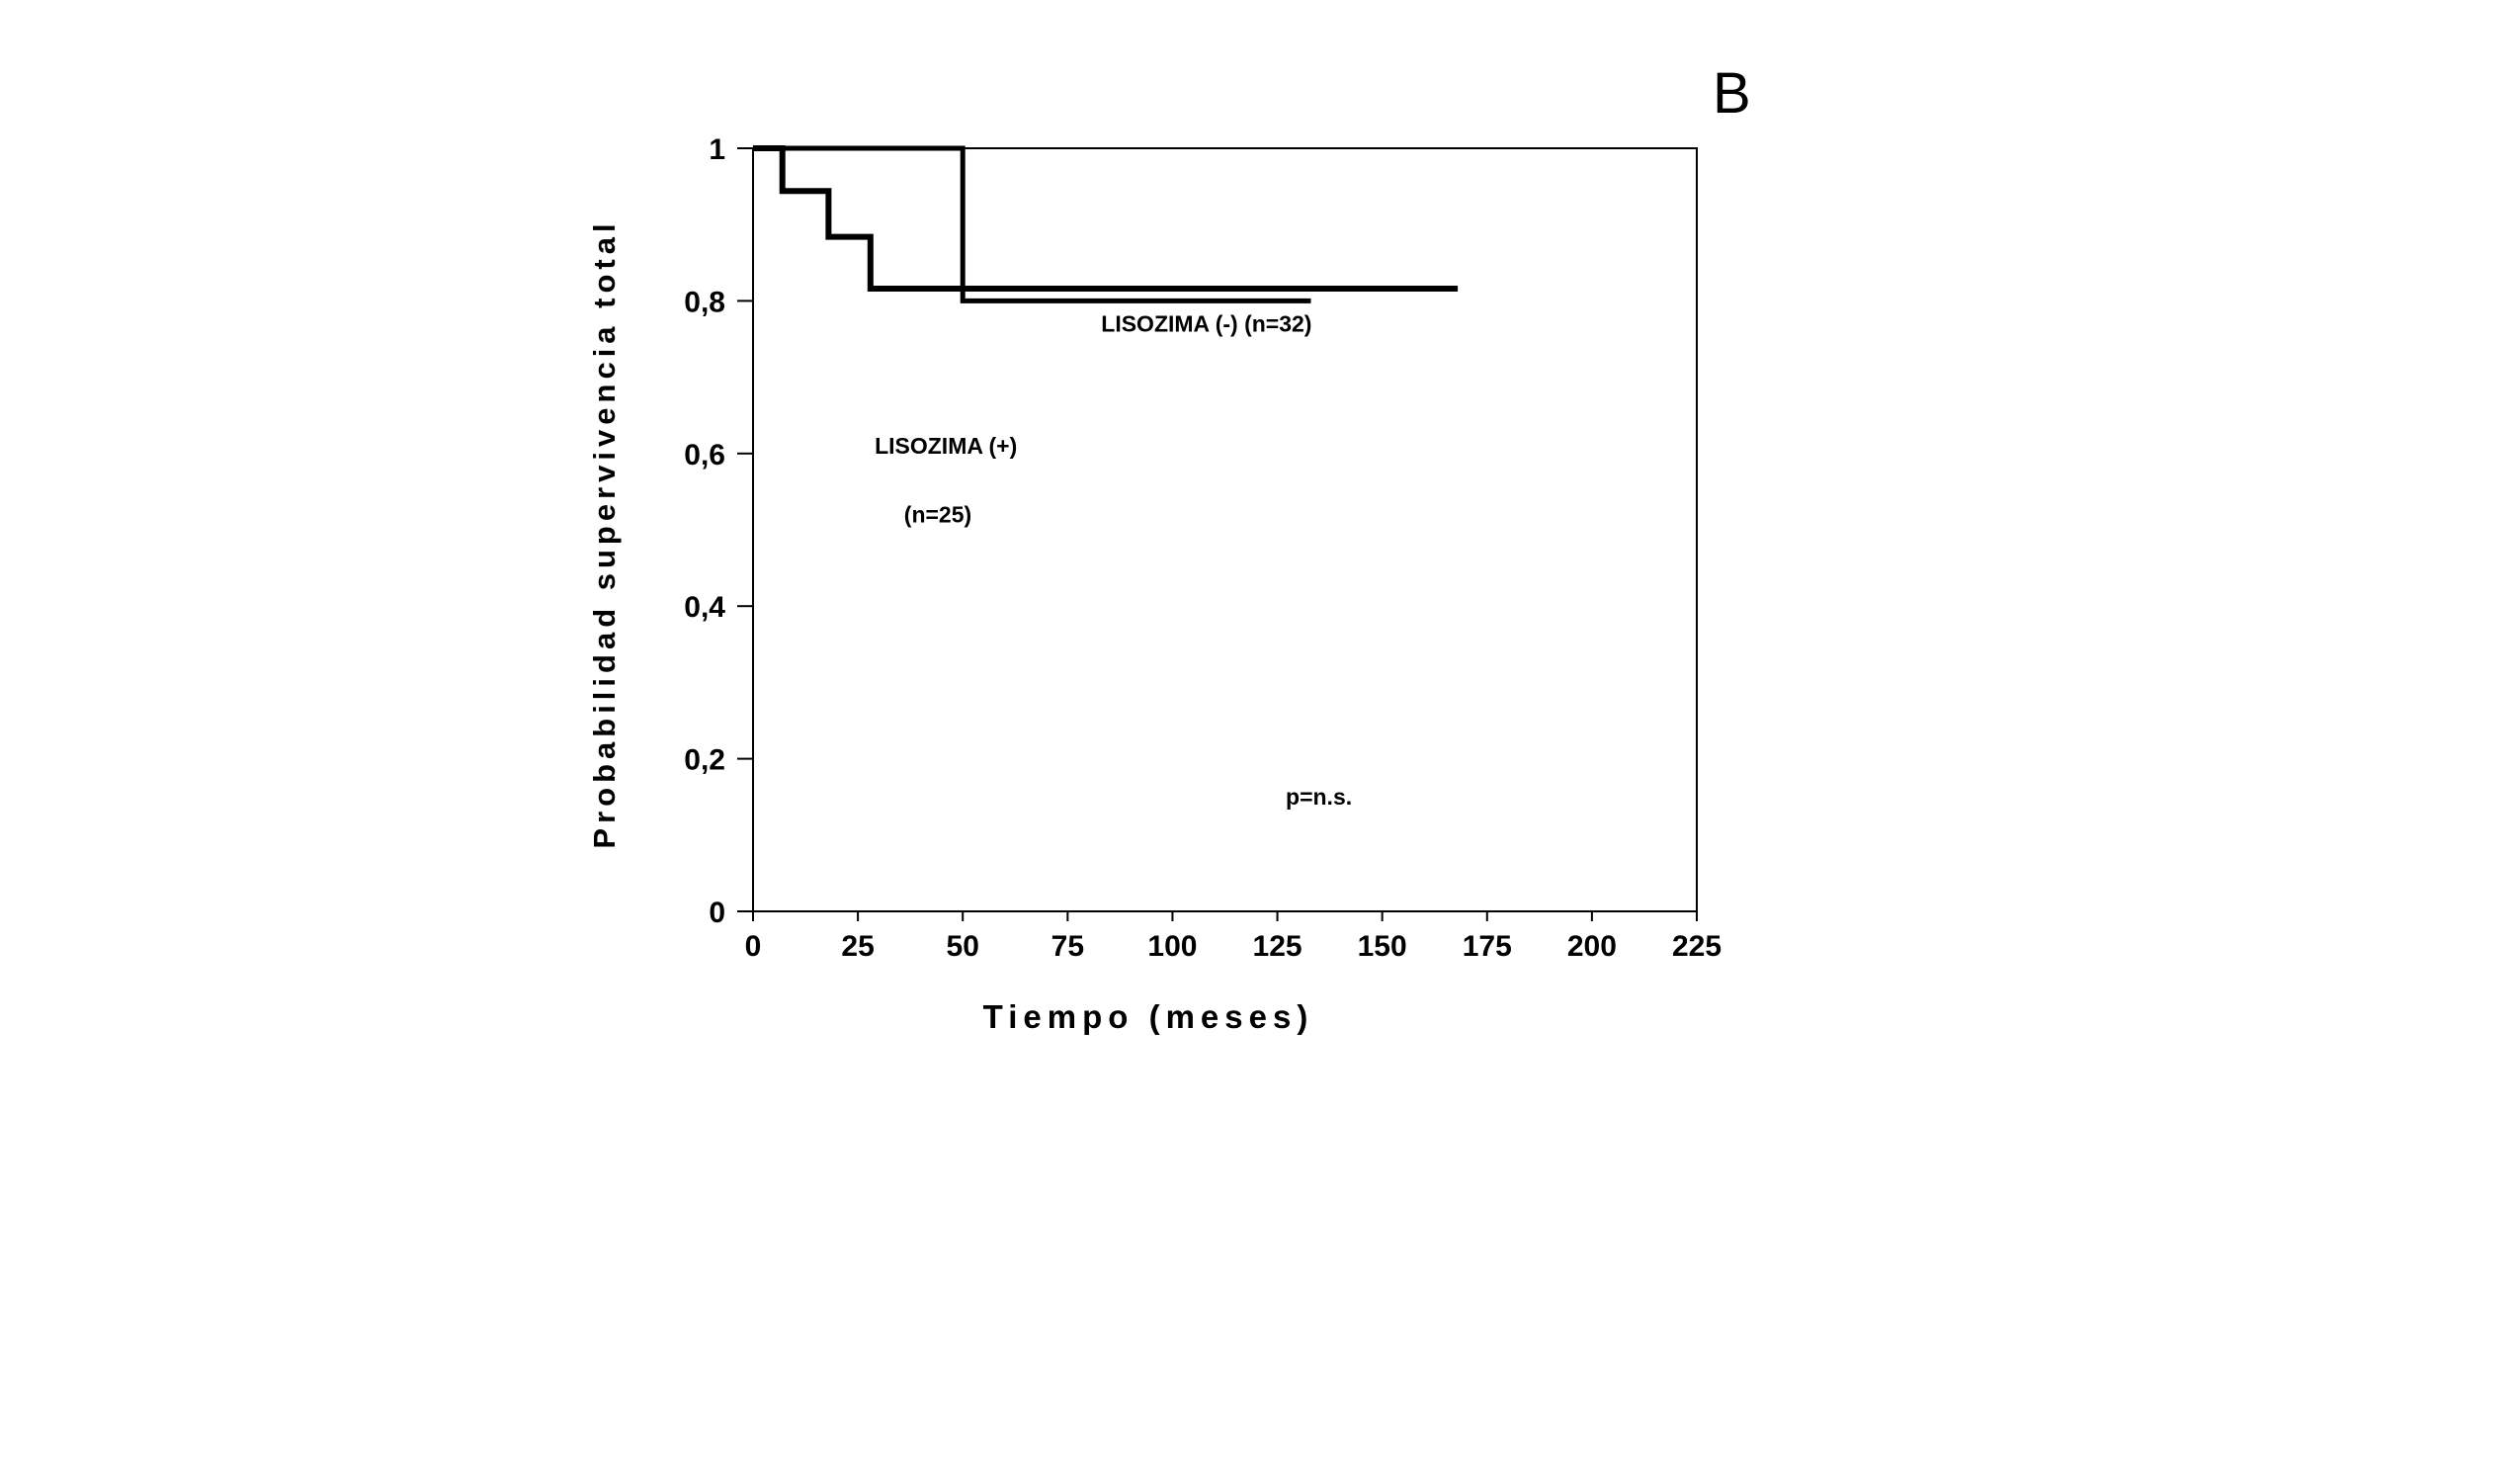  What do you see at coordinates (937, 514) in the screenshot?
I see `annotation-pos2: (n=25)` at bounding box center [937, 514].